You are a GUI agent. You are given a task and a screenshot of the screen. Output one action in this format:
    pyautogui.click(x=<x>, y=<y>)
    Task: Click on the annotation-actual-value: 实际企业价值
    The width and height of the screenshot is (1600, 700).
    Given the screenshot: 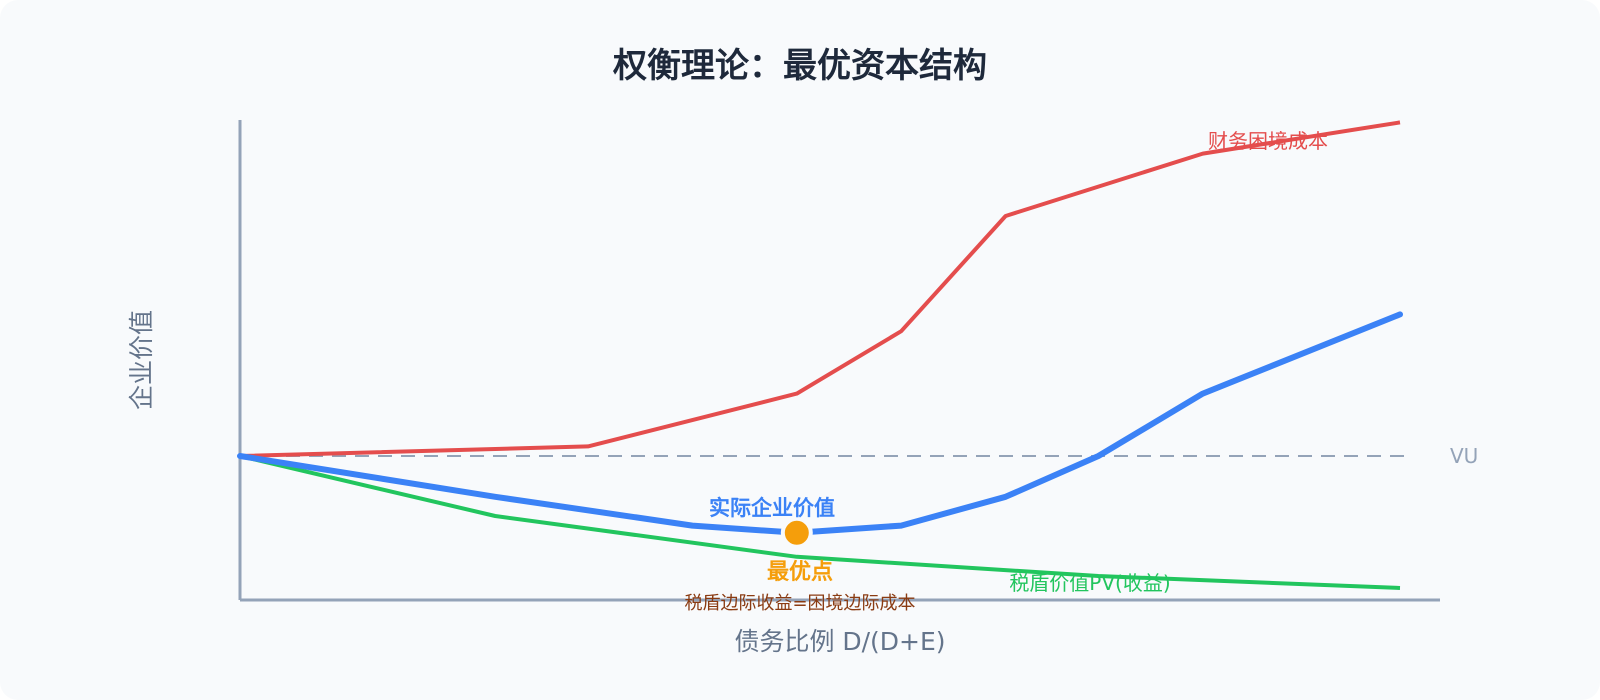 What is the action you would take?
    pyautogui.click(x=772, y=508)
    